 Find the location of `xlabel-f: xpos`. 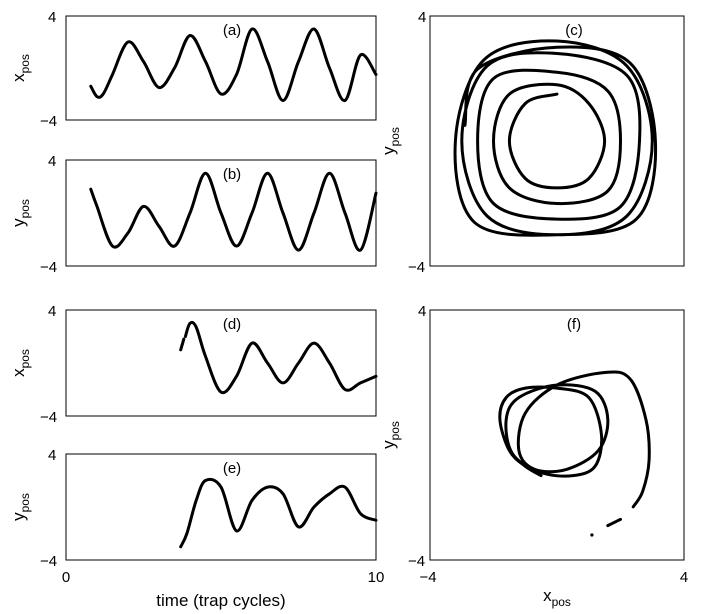

xlabel-f: xpos is located at coordinates (557, 597).